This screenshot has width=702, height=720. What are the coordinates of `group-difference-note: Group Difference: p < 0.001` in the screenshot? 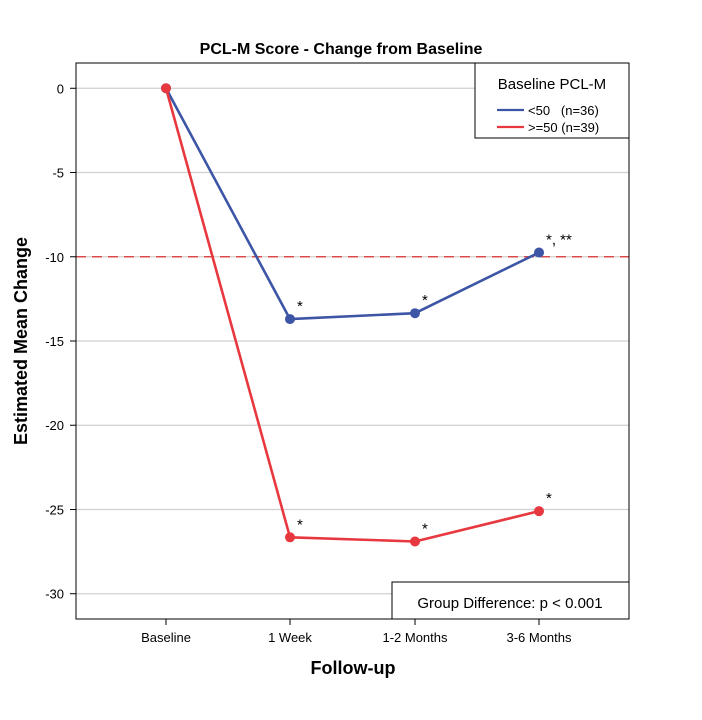 It's located at (510, 600).